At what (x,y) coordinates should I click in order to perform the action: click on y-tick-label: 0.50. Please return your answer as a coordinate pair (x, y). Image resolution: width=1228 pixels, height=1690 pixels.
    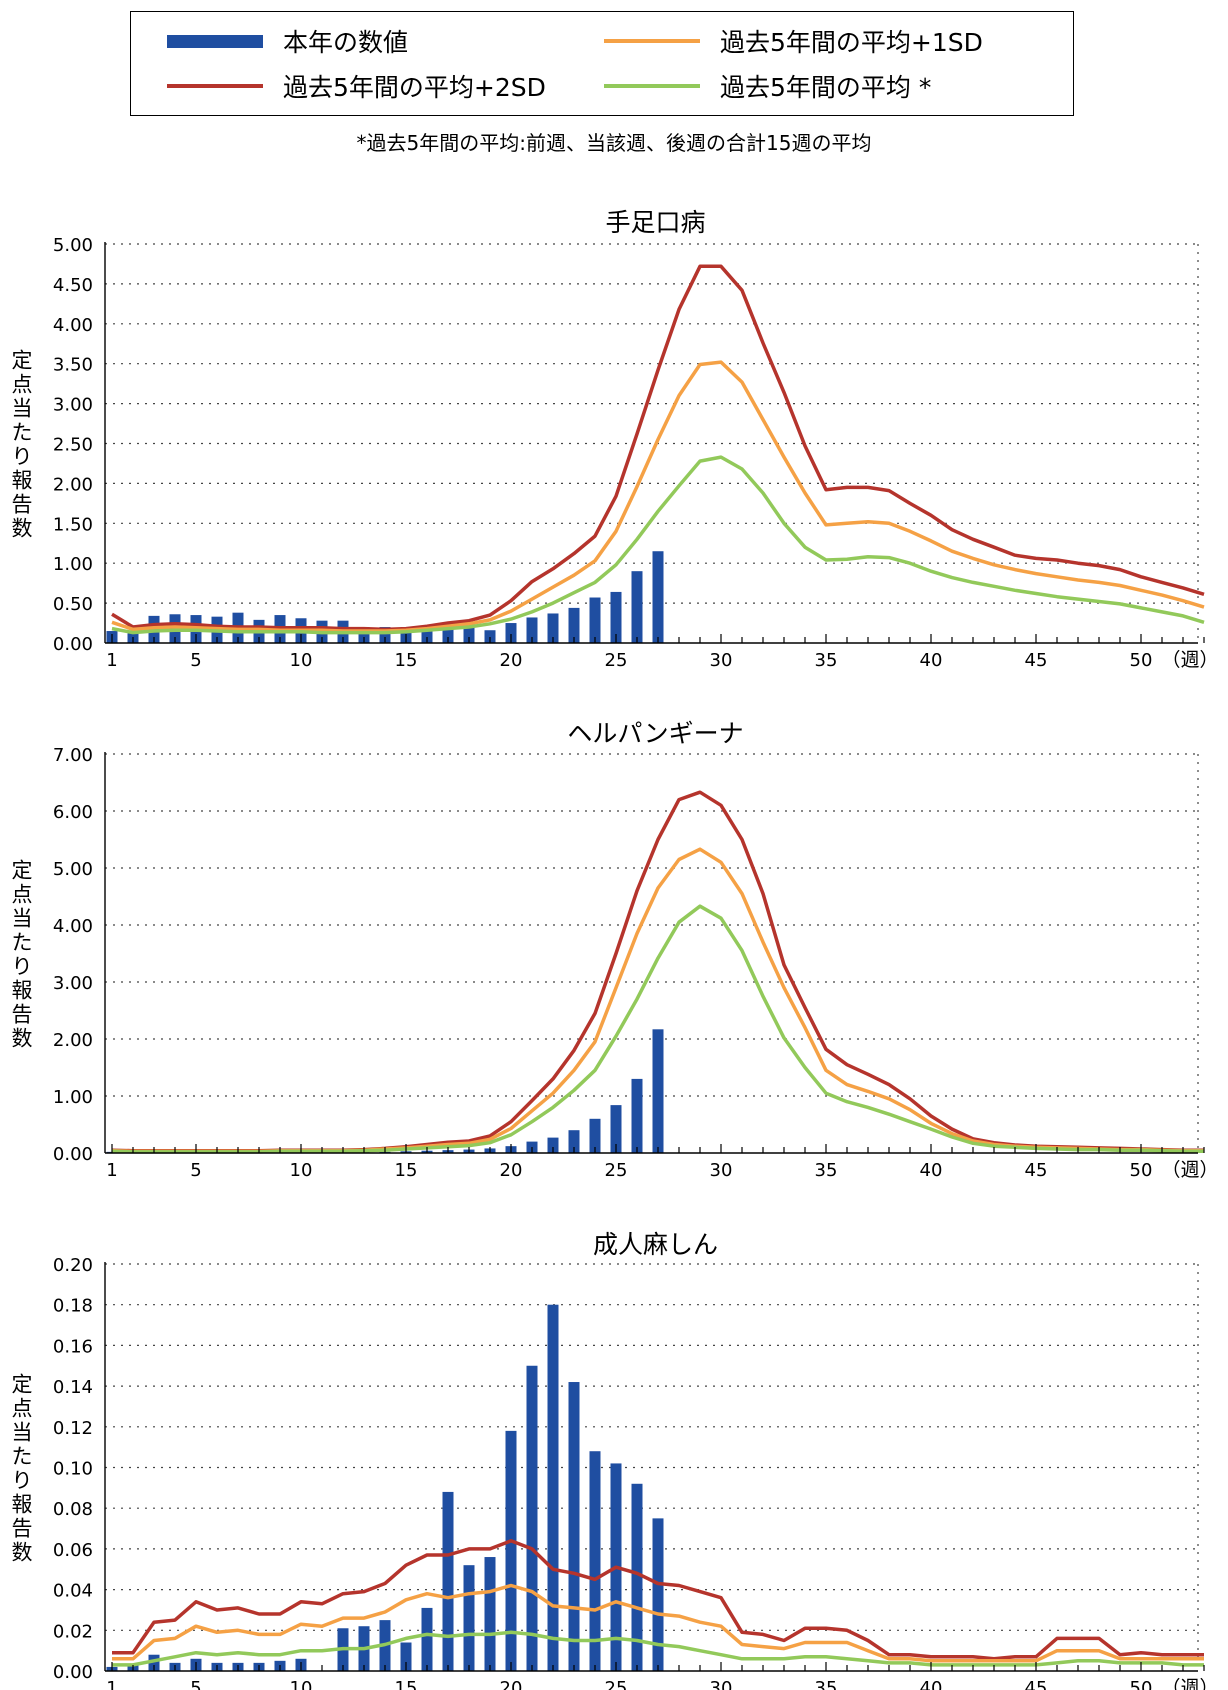
    Looking at the image, I should click on (73, 604).